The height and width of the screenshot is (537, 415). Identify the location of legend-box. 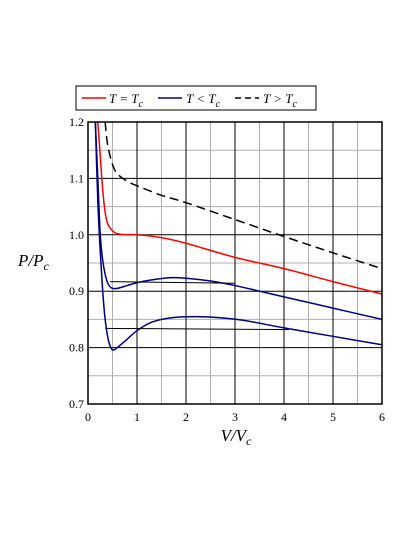
(196, 98).